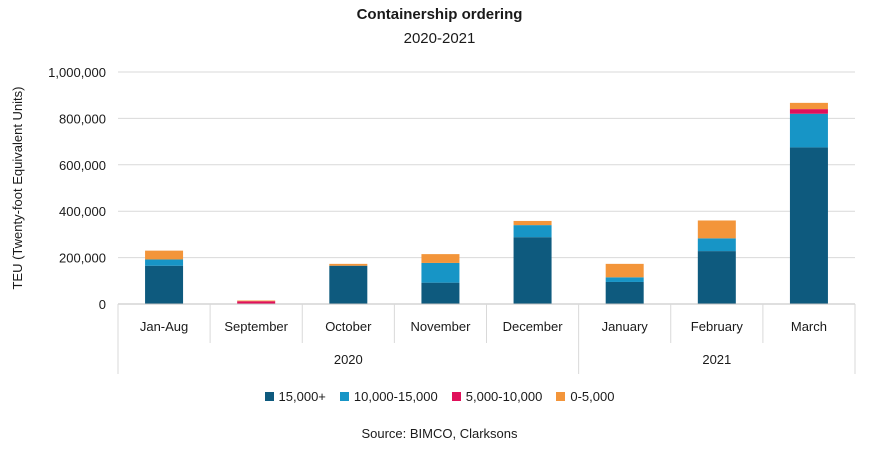 The image size is (879, 458). Describe the element at coordinates (82, 118) in the screenshot. I see `y-tick-label: 800,000` at that location.